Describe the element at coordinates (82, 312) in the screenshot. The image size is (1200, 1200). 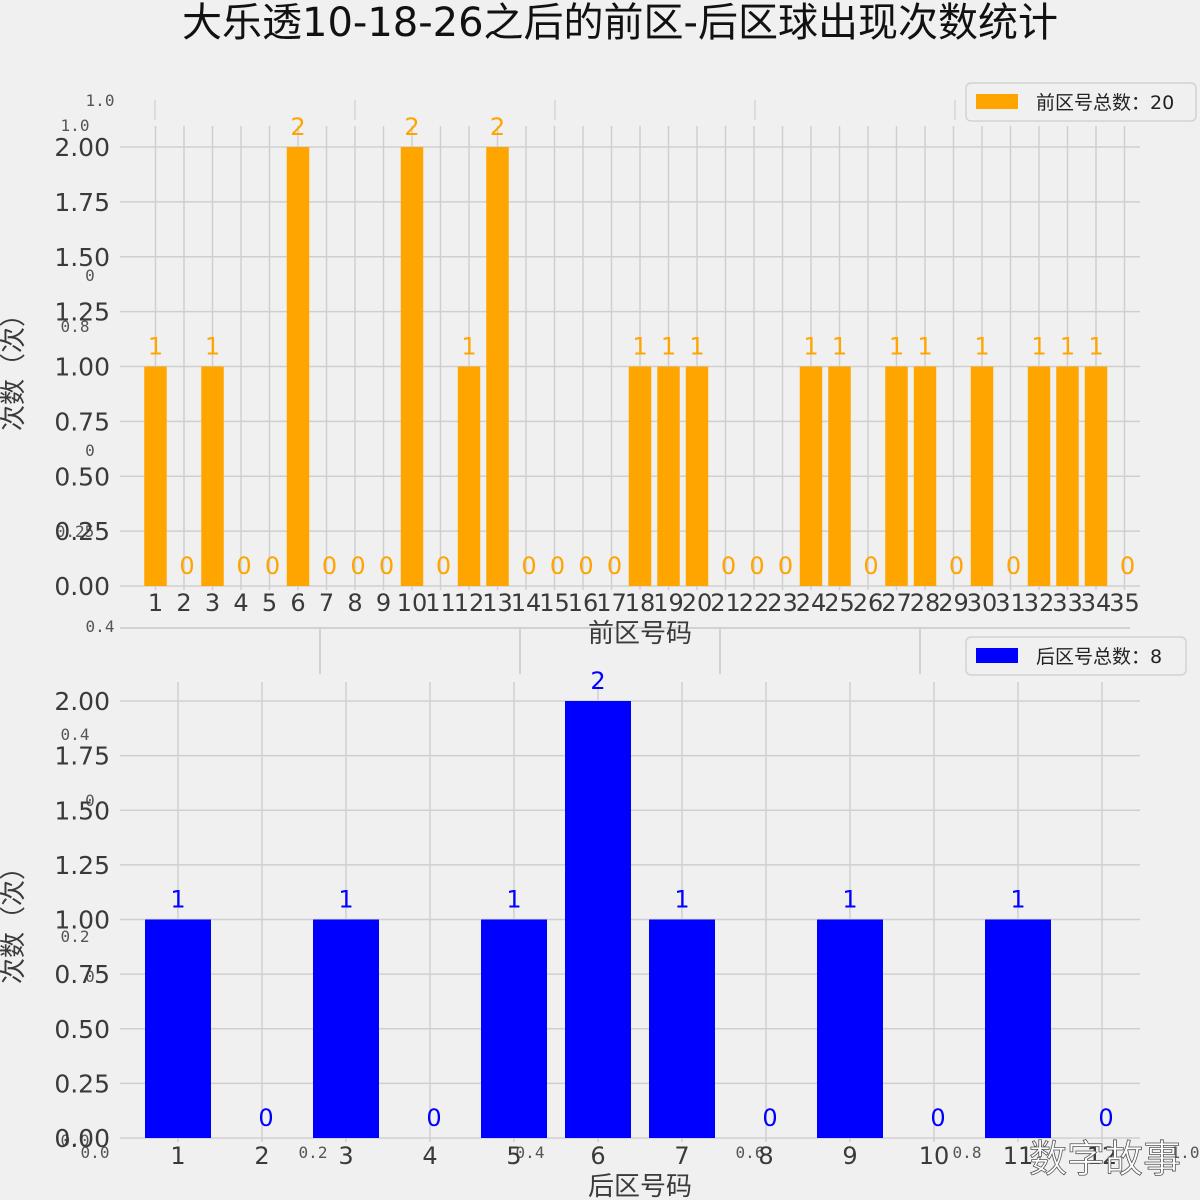
I see `y-tick-label: 1.25` at that location.